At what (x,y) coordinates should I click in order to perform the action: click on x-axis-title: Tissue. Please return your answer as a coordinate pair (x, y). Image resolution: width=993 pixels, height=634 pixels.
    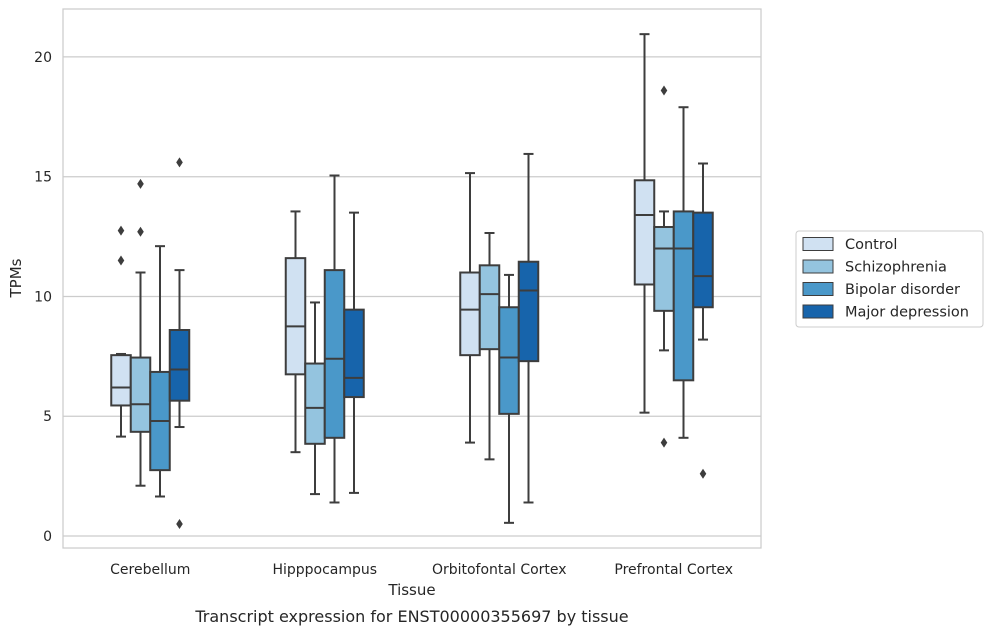
    Looking at the image, I should click on (411, 590).